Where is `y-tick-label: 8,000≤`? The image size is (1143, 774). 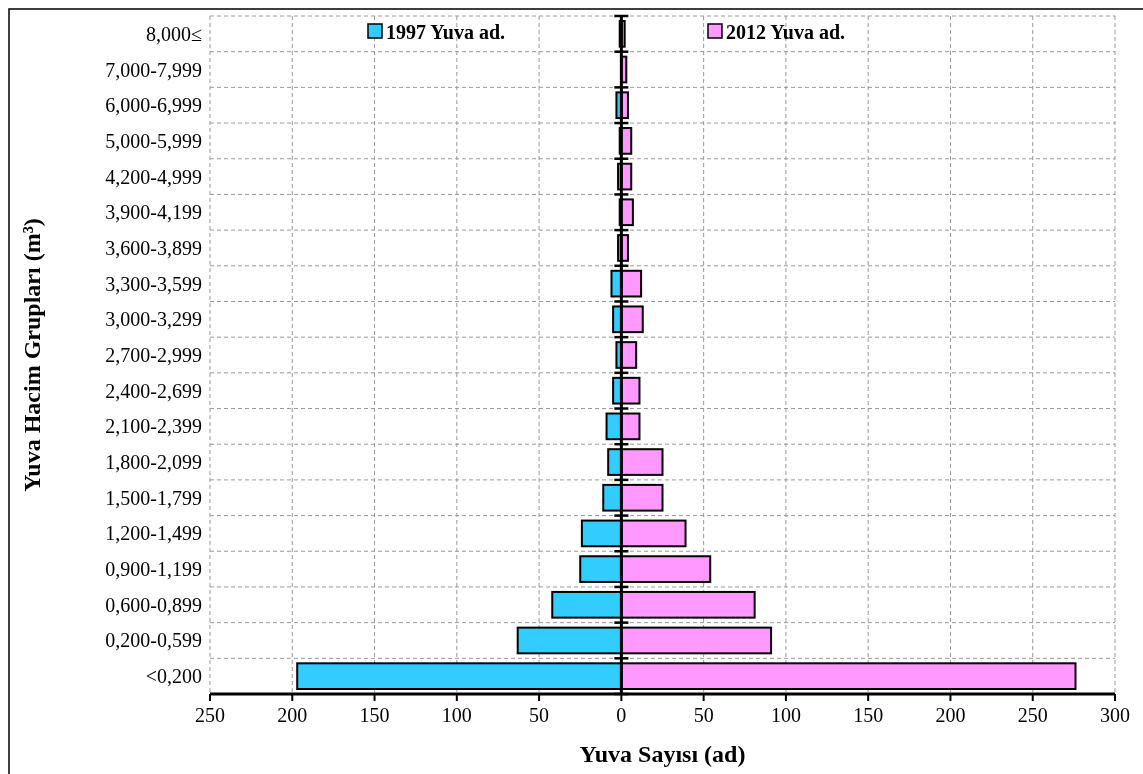
y-tick-label: 8,000≤ is located at coordinates (174, 33).